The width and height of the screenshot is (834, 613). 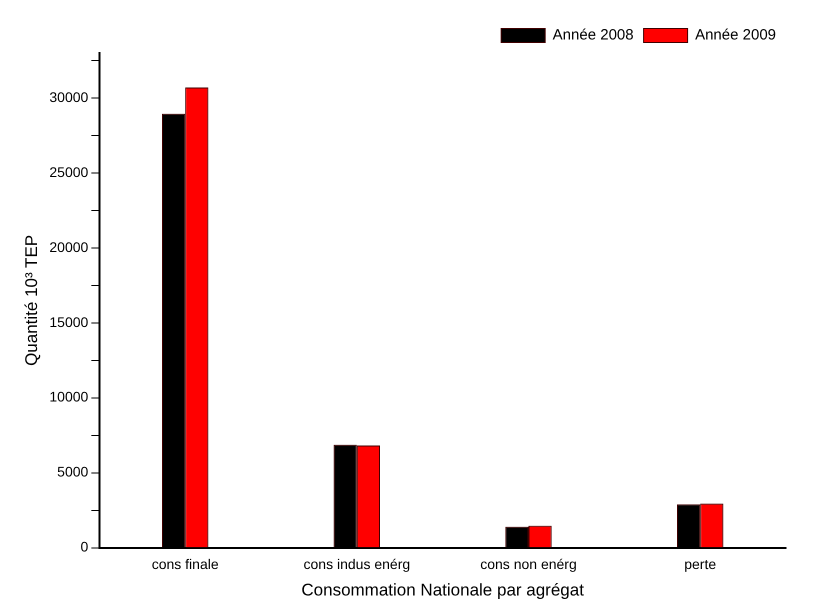 What do you see at coordinates (69, 172) in the screenshot?
I see `y-tick-label: 25000` at bounding box center [69, 172].